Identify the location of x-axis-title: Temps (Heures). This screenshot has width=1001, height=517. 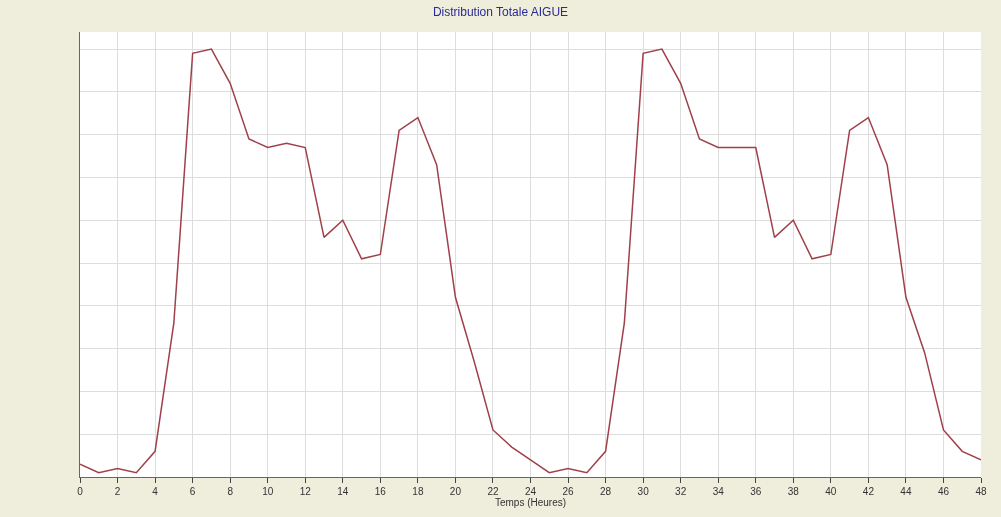
(530, 502).